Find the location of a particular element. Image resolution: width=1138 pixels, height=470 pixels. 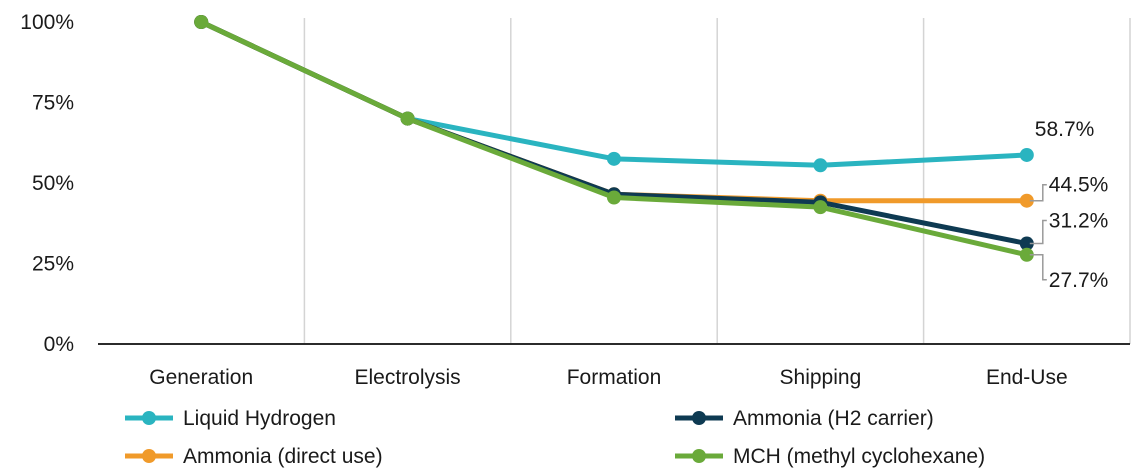

y-tick-label: 75% is located at coordinates (53, 103).